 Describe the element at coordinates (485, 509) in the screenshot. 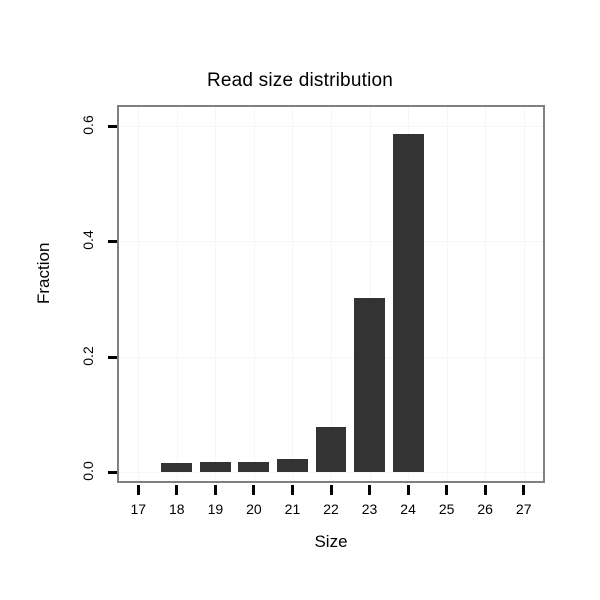

I see `x-tick-label: 26` at that location.